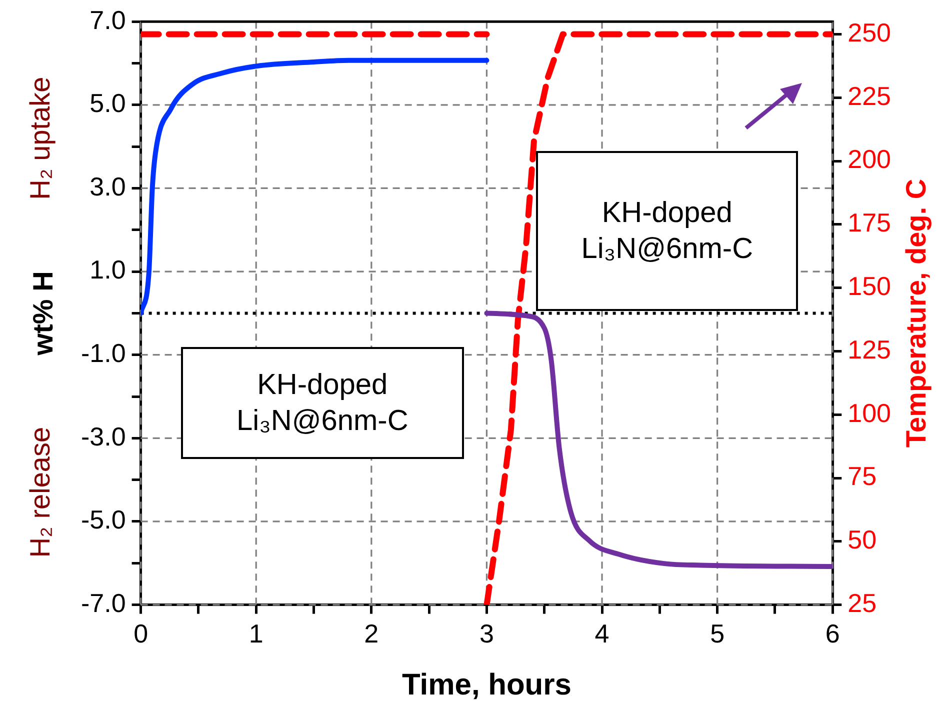 The image size is (947, 707). Describe the element at coordinates (108, 186) in the screenshot. I see `y-tick-label: 3.0` at that location.